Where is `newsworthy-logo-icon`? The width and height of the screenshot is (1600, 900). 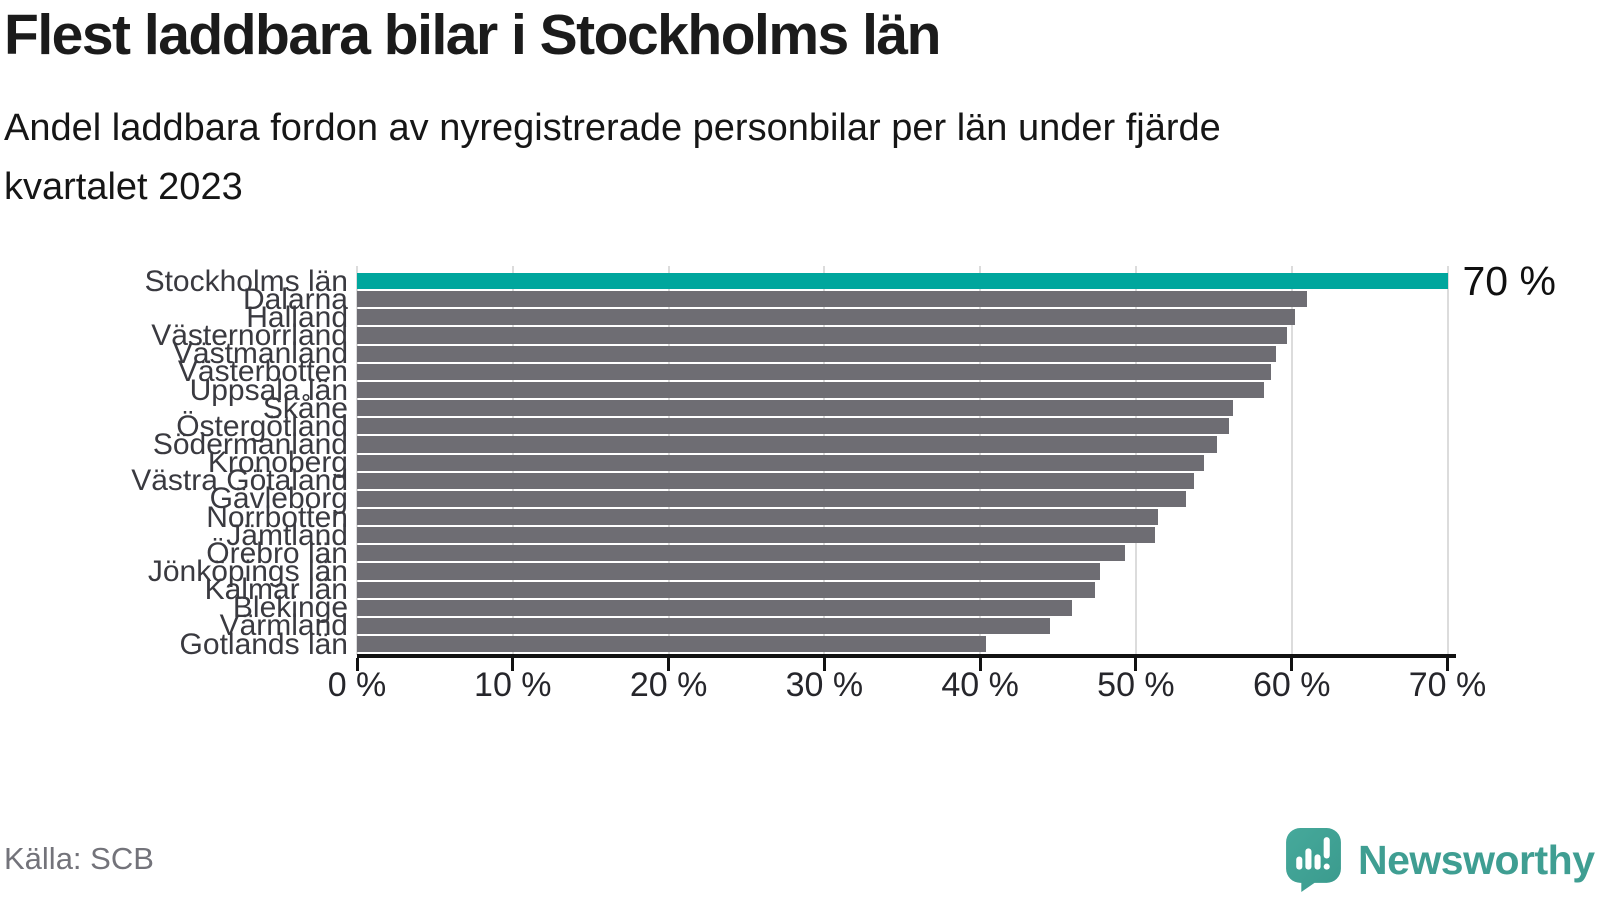
newsworthy-logo-icon is located at coordinates (1313, 860).